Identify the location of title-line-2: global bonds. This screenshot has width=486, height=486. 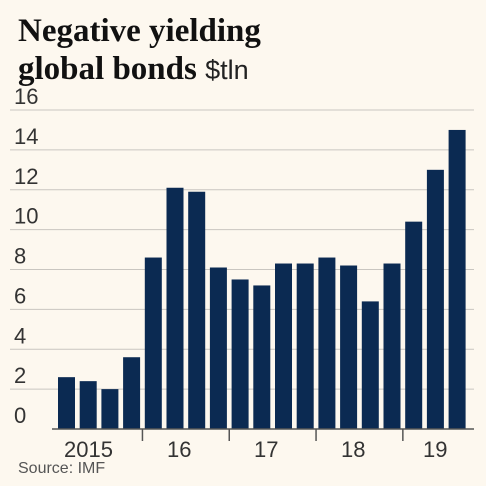
(107, 69).